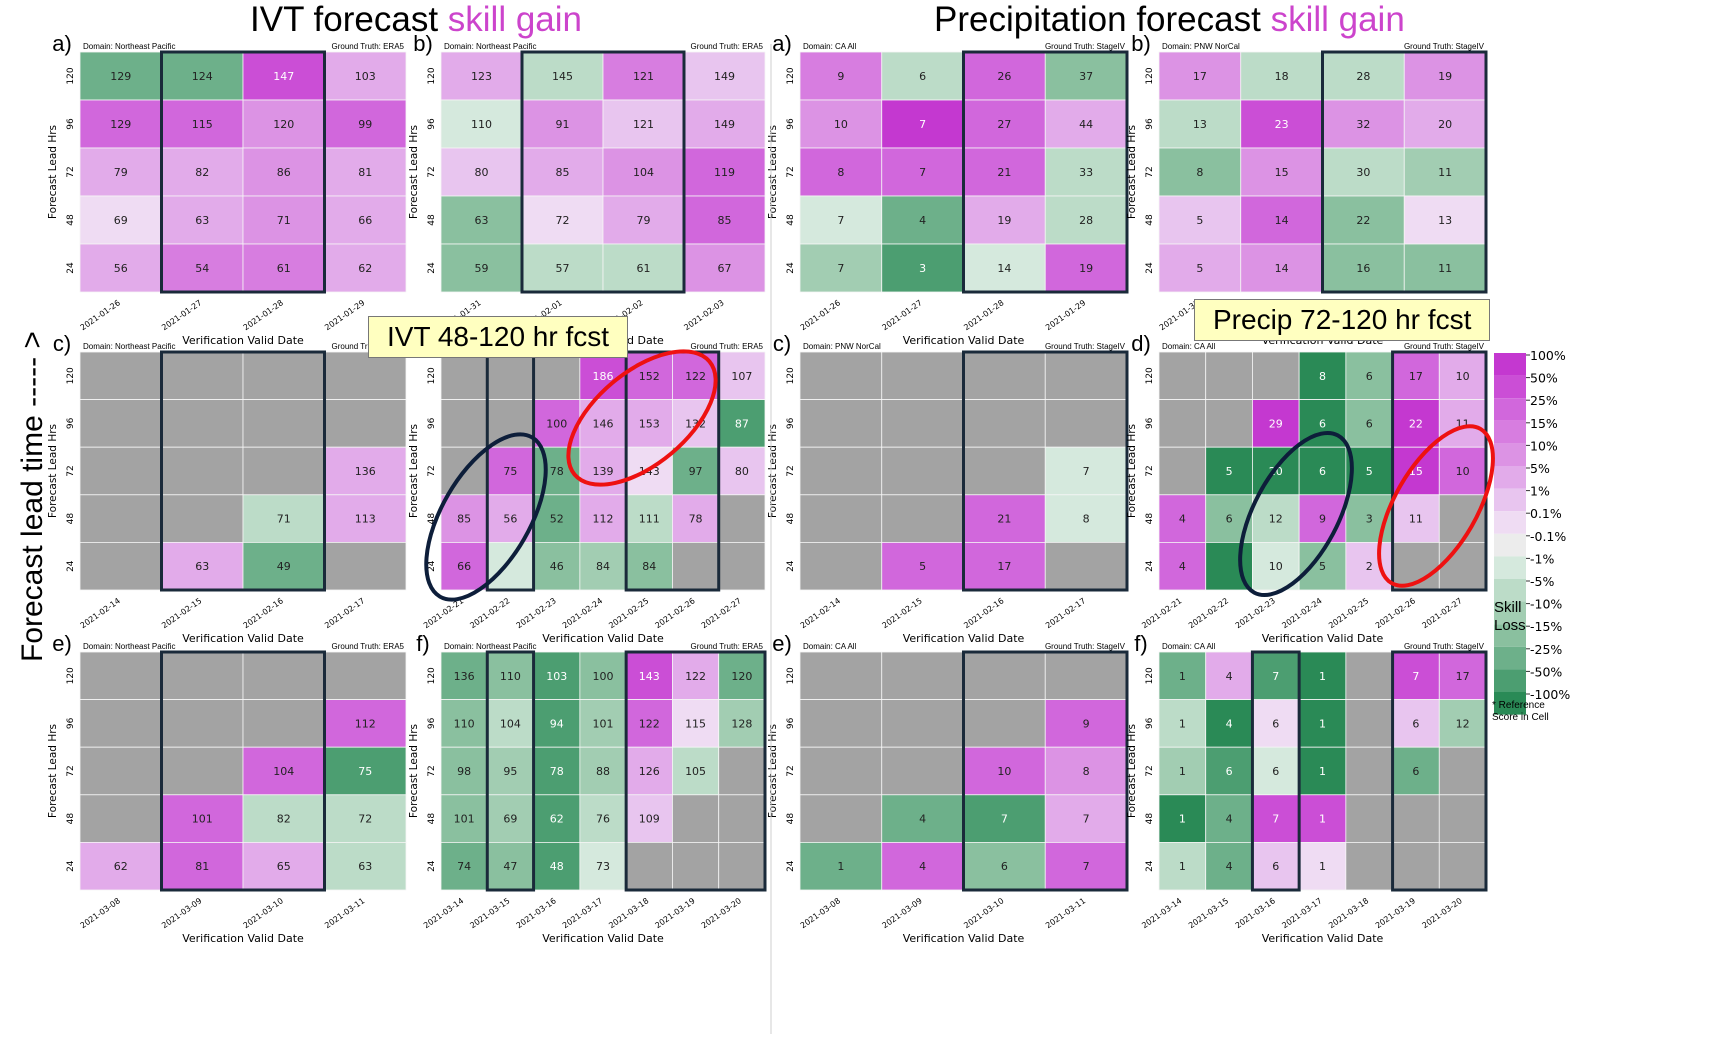 This screenshot has height=1038, width=1716. Describe the element at coordinates (1045, 172) in the screenshot. I see `event-frame` at that location.